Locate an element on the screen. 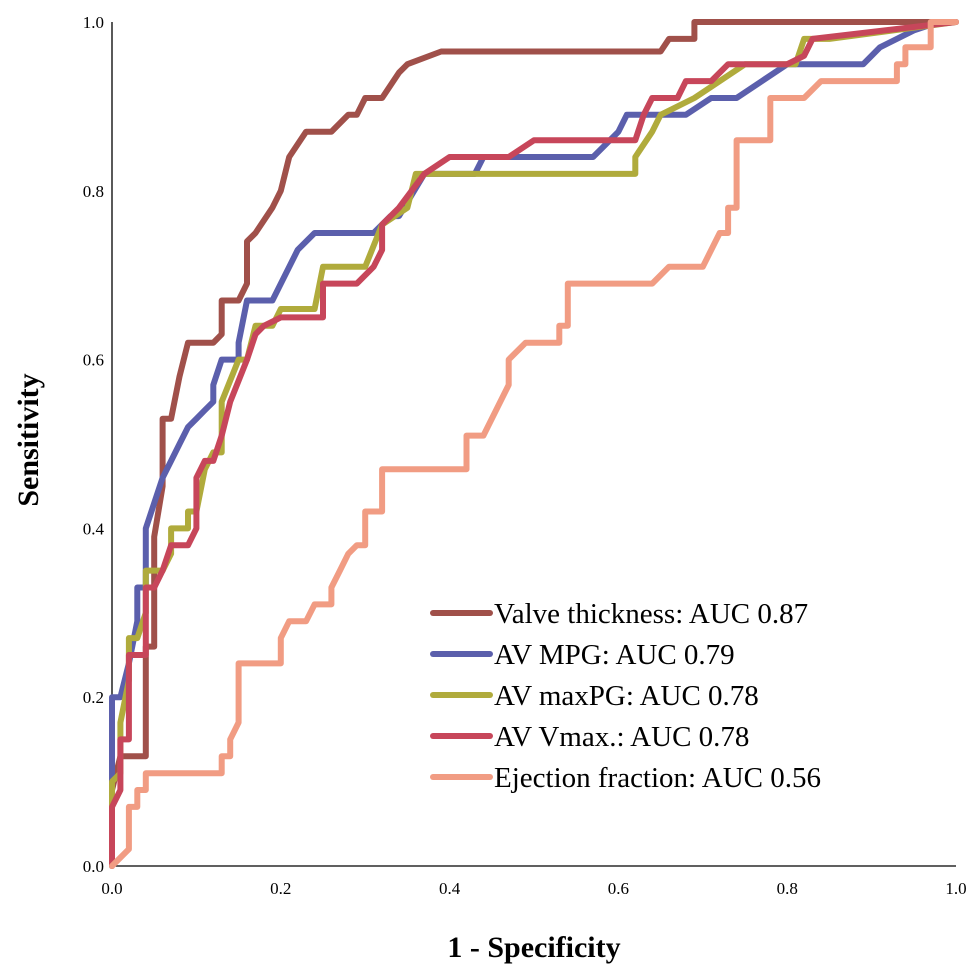 The height and width of the screenshot is (964, 972). legend-label-3: AV maxPG: AUC 0.78 is located at coordinates (626, 696).